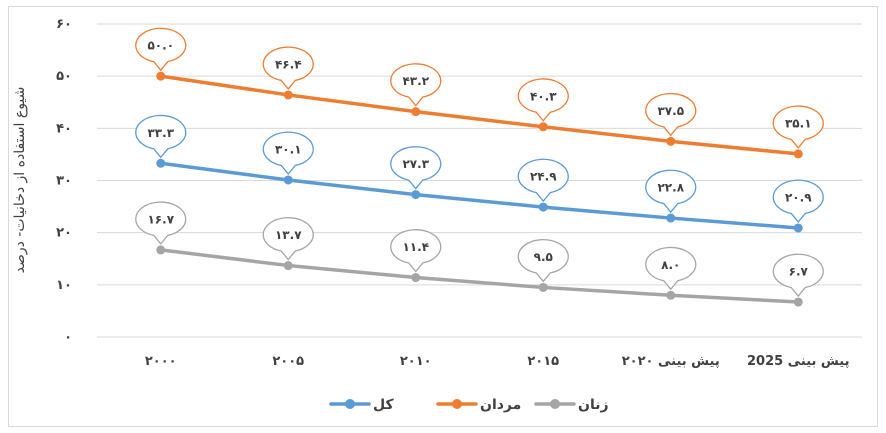  I want to click on x-tick-label: ۲۰۰۵, so click(288, 361).